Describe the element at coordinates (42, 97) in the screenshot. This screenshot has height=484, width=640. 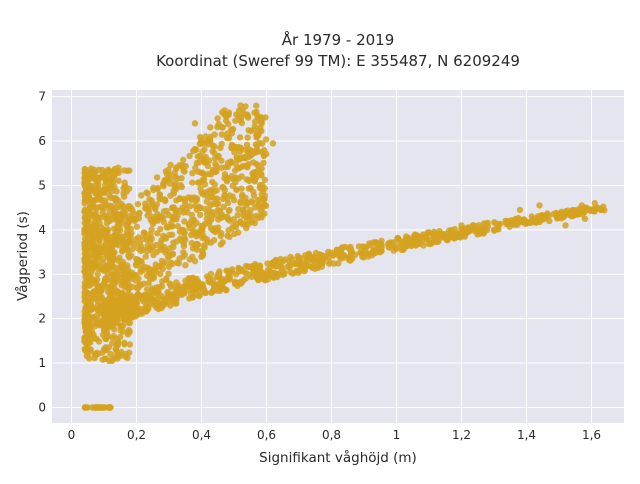
I see `y-tick-label: 7` at that location.